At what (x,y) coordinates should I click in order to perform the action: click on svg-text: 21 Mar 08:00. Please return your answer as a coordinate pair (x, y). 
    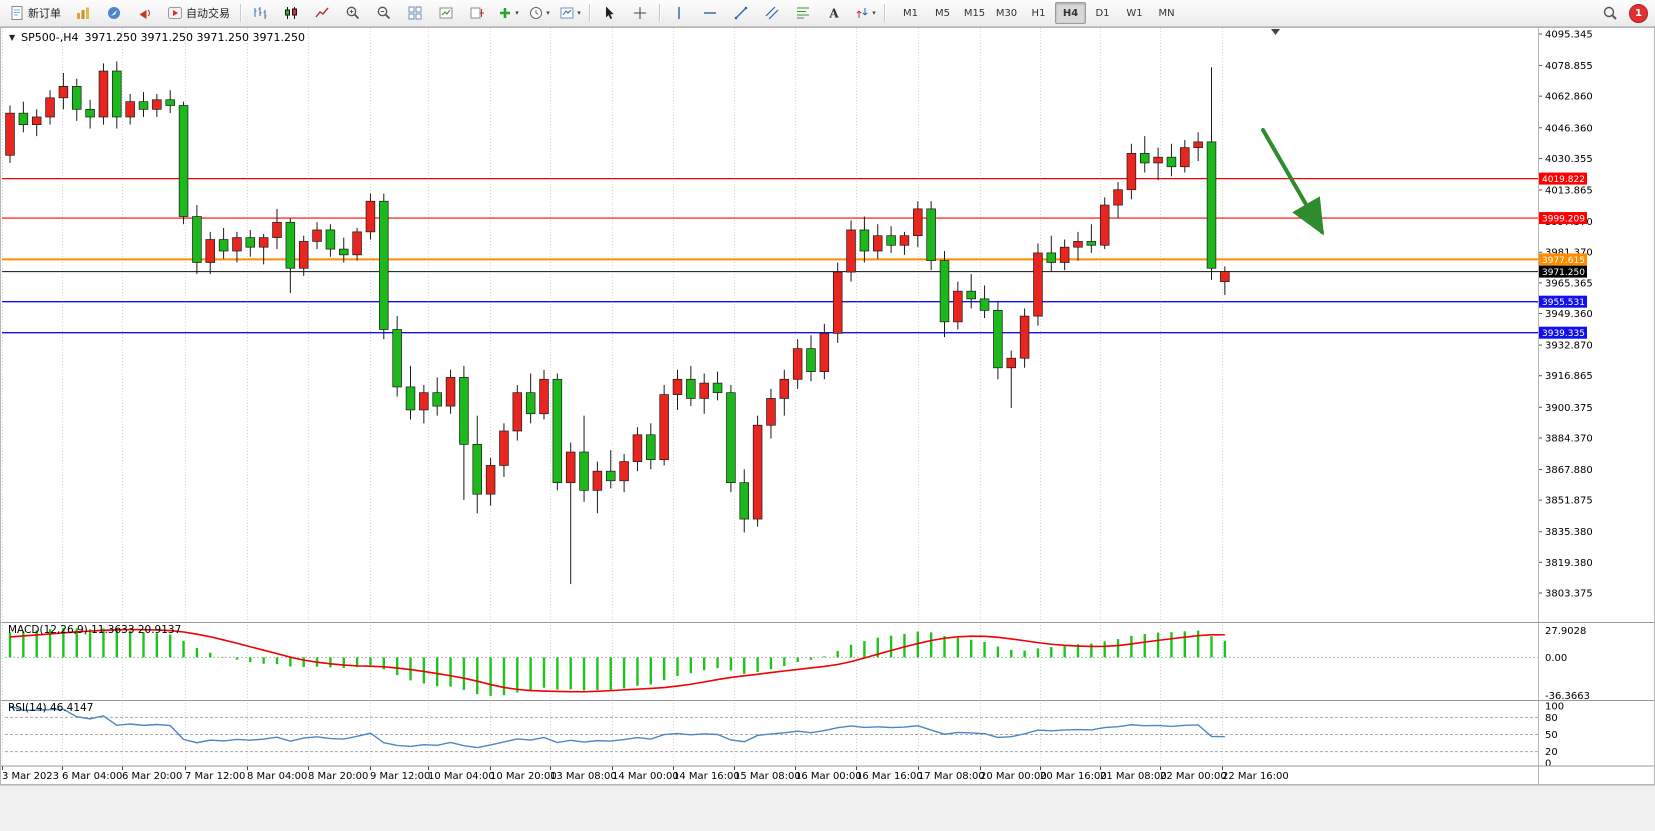
    Looking at the image, I should click on (1133, 776).